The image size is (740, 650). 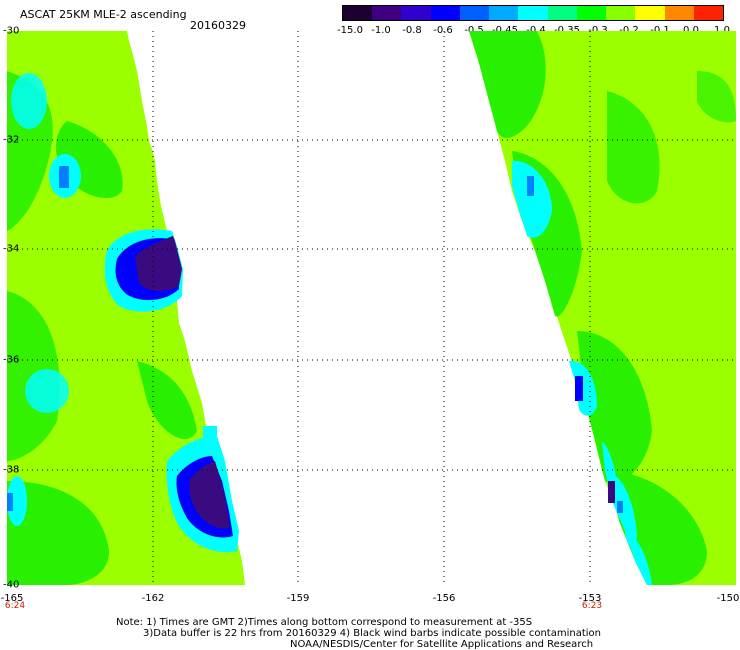 I want to click on right-swath-green-d, so click(x=614, y=407).